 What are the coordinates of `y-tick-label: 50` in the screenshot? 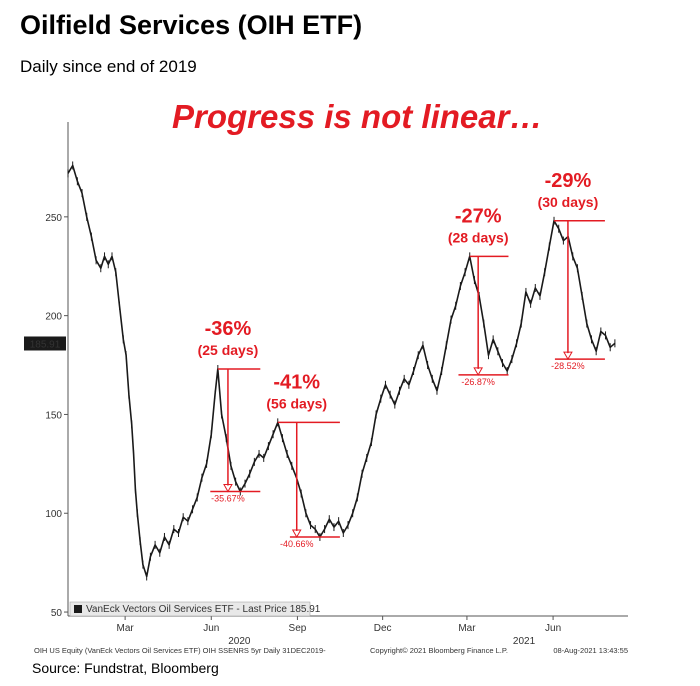 It's located at (57, 613).